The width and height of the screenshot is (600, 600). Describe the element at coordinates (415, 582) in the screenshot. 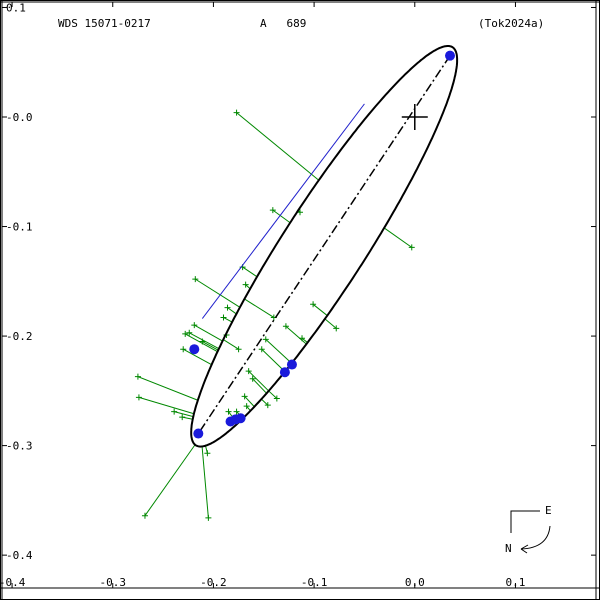

I see `x-tick-label: 0.0` at that location.